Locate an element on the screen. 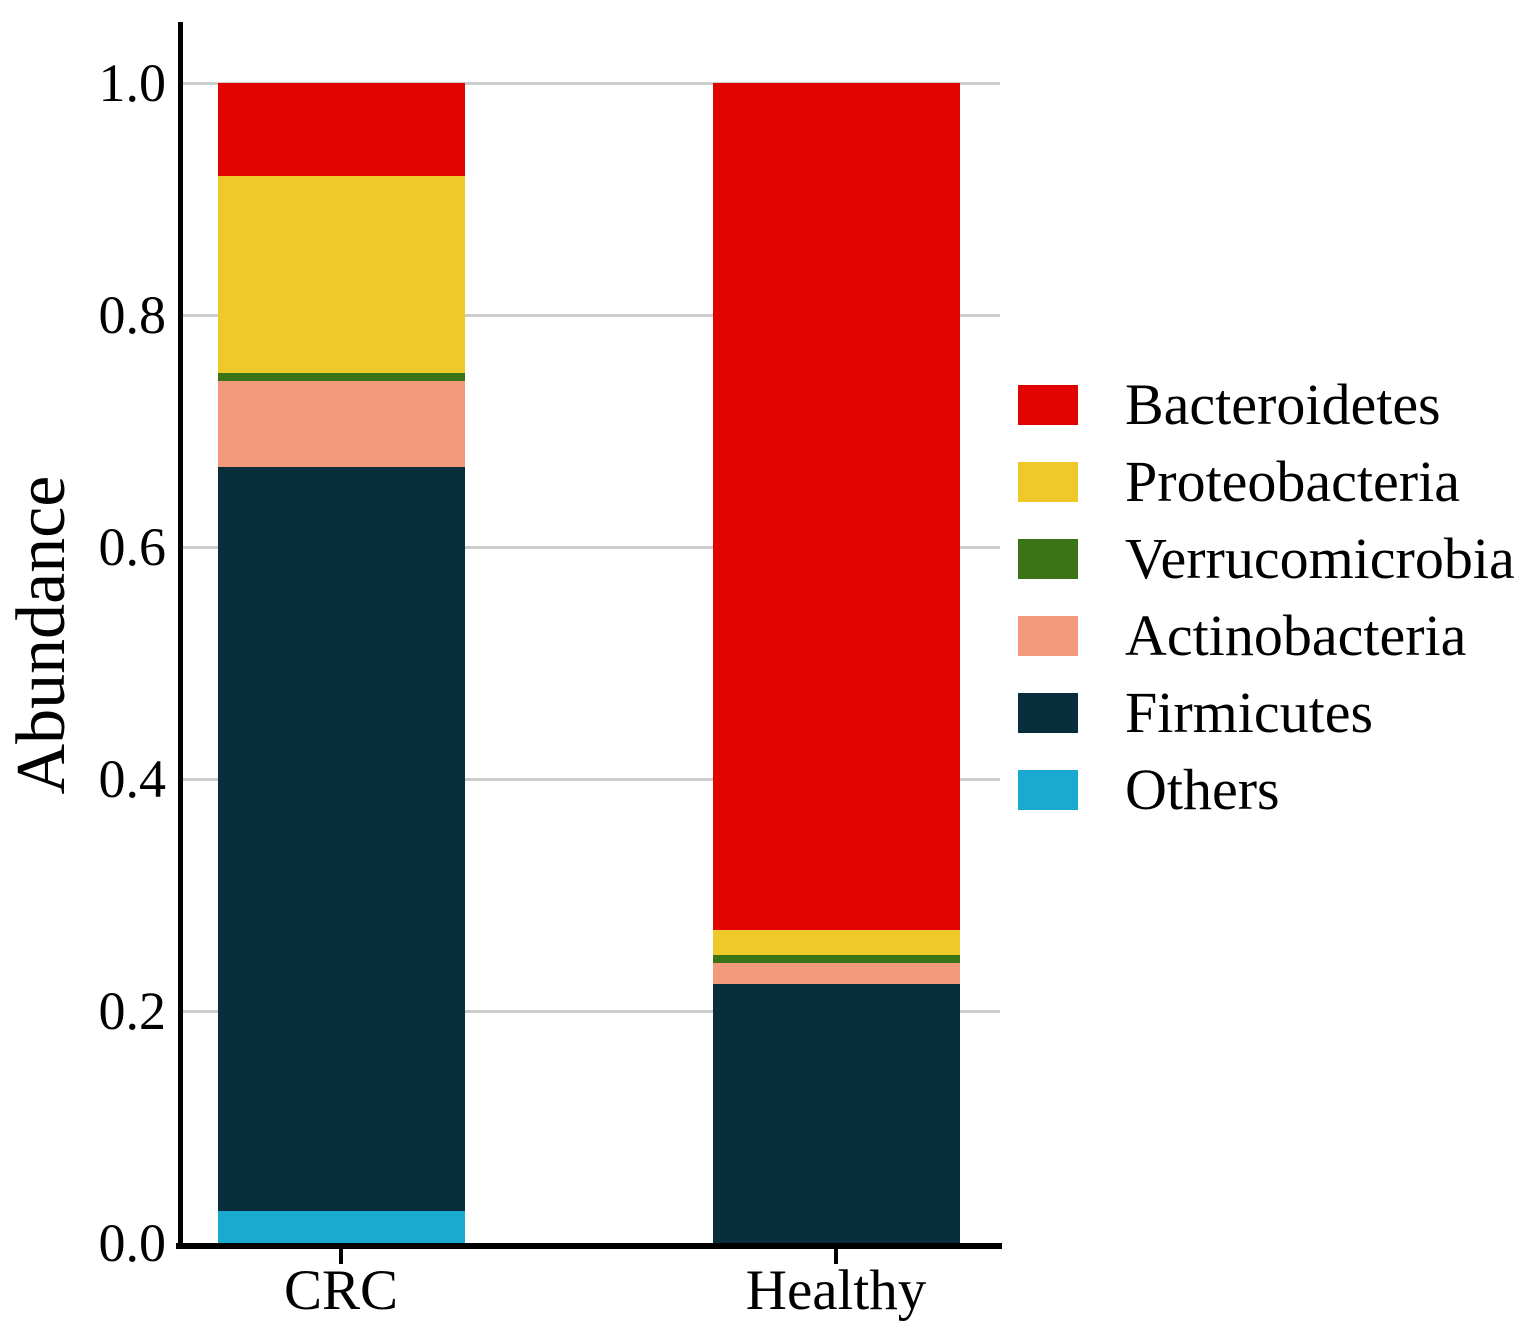 This screenshot has width=1525, height=1342. segment-proteobacteria-healthy is located at coordinates (836, 942).